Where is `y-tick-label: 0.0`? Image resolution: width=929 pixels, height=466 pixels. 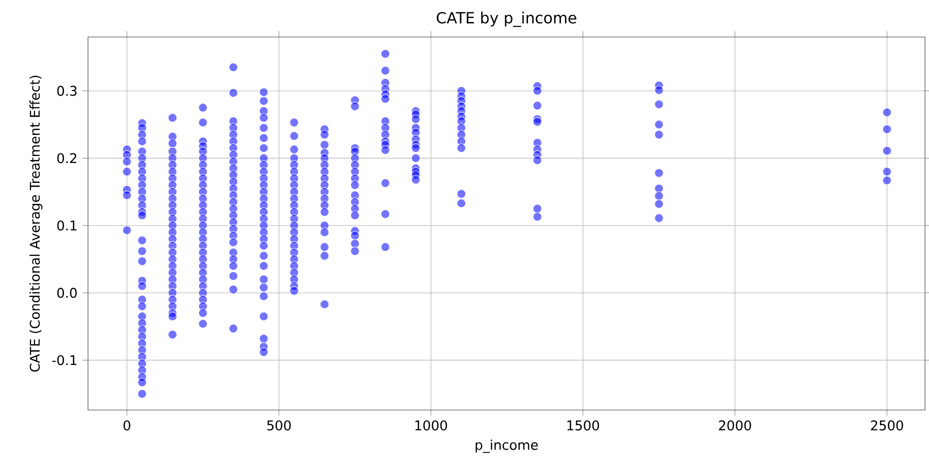
y-tick-label: 0.0 is located at coordinates (67, 293).